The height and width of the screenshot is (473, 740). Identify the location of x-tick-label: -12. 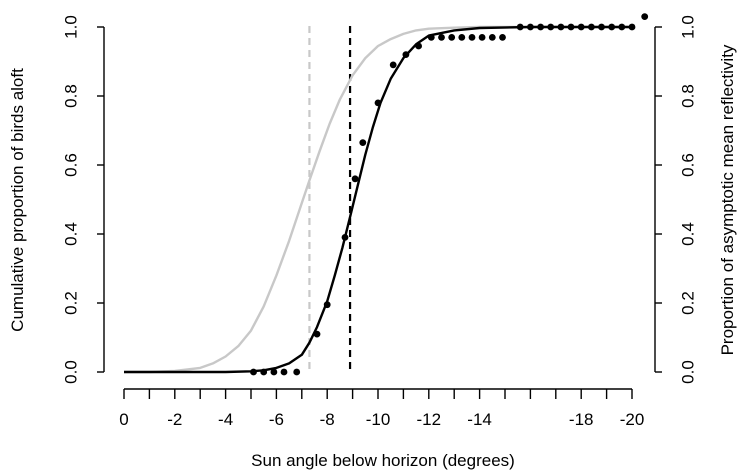
(429, 419).